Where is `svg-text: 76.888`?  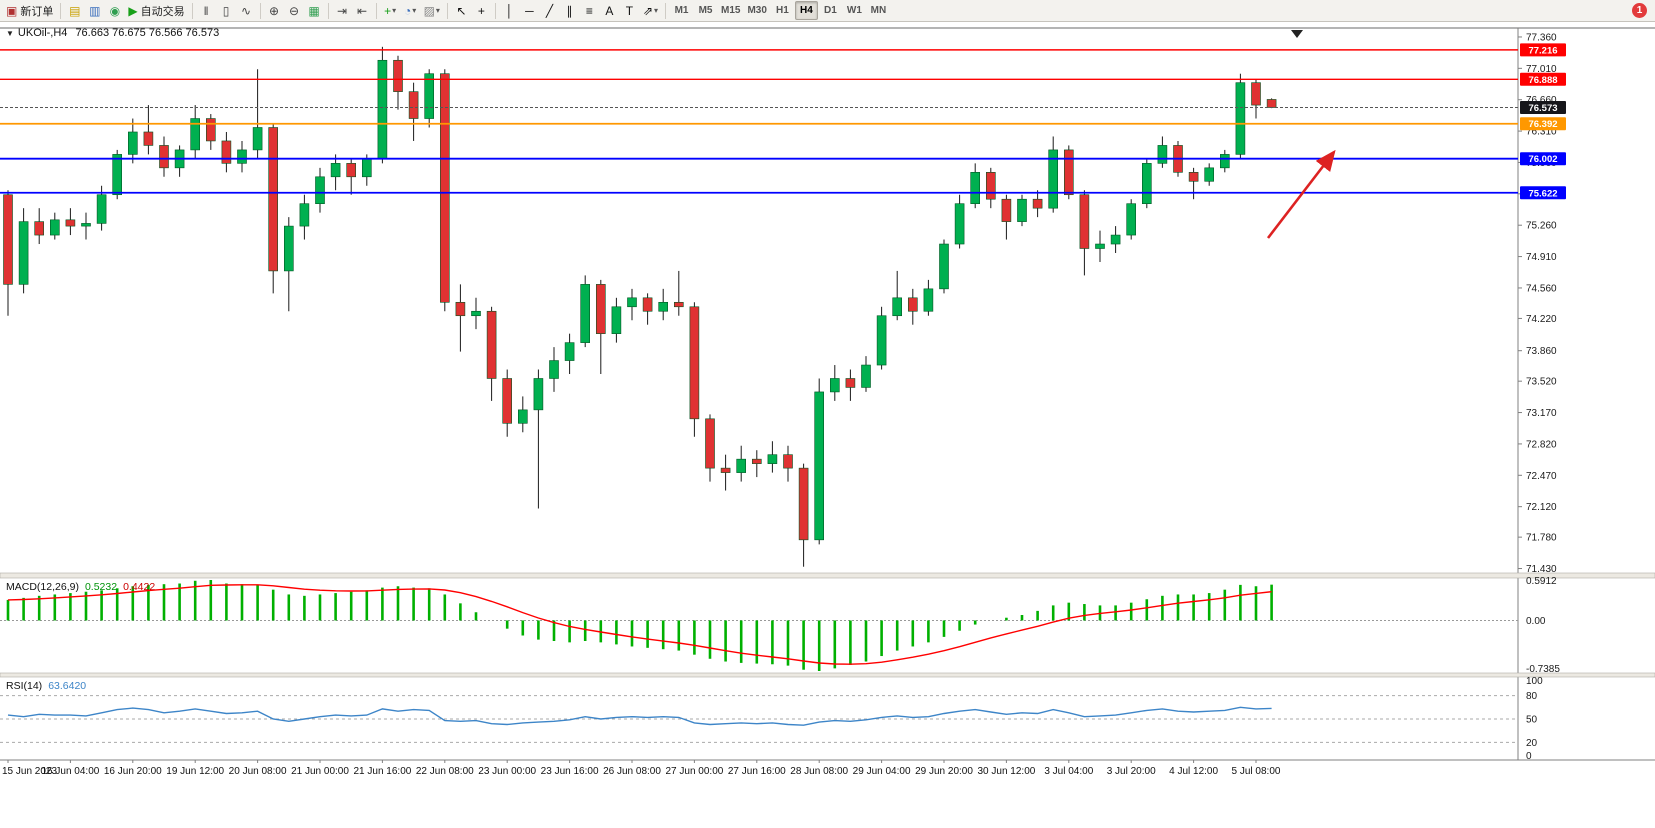 svg-text: 76.888 is located at coordinates (1542, 80).